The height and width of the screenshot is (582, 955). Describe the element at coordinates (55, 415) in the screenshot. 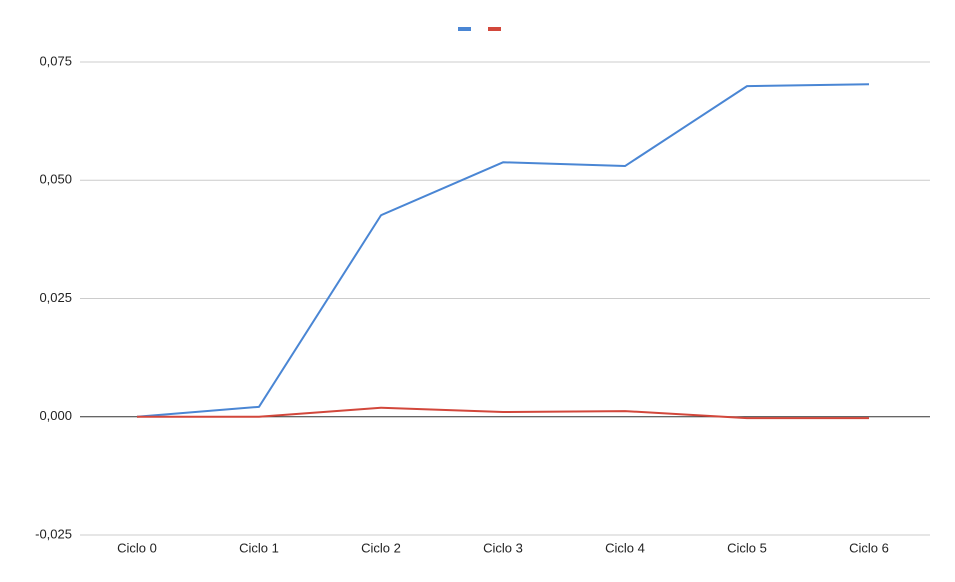

I see `y-tick-label: 0,000` at that location.